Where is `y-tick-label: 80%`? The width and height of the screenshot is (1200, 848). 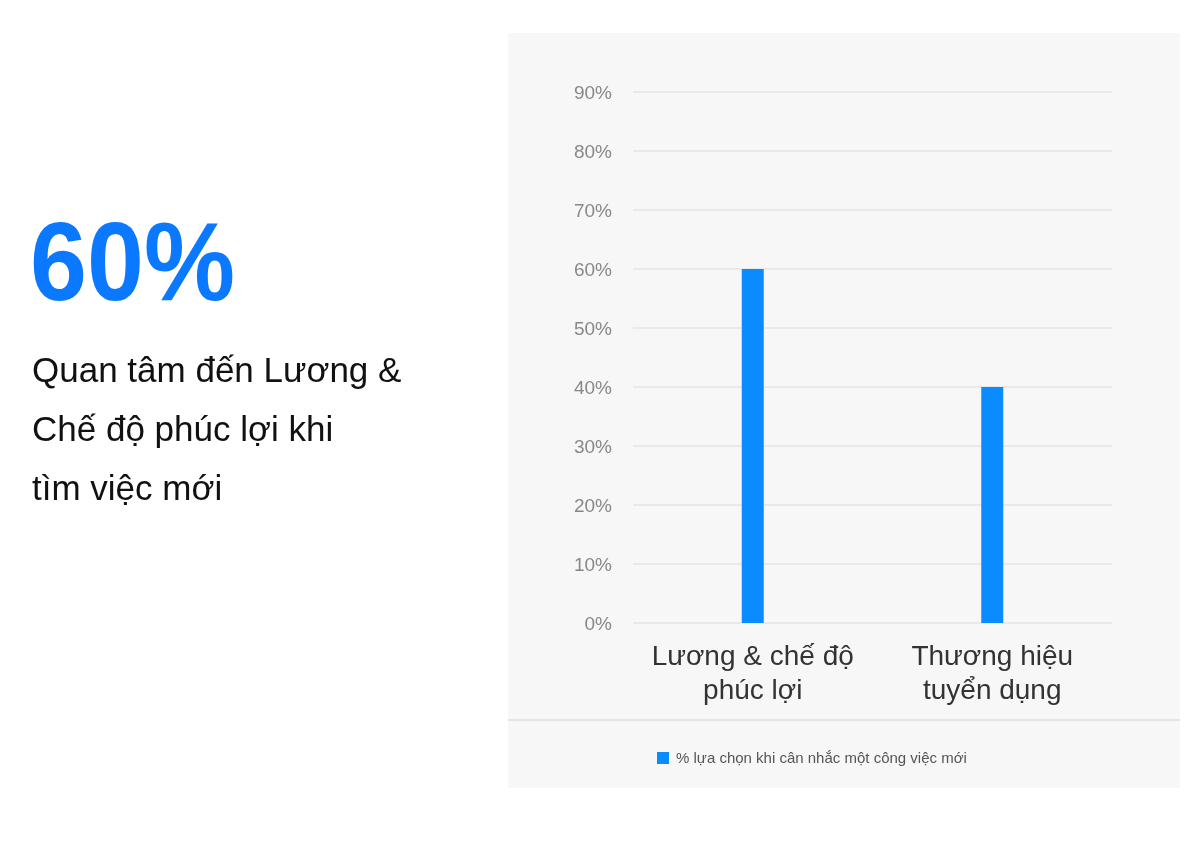 y-tick-label: 80% is located at coordinates (593, 151).